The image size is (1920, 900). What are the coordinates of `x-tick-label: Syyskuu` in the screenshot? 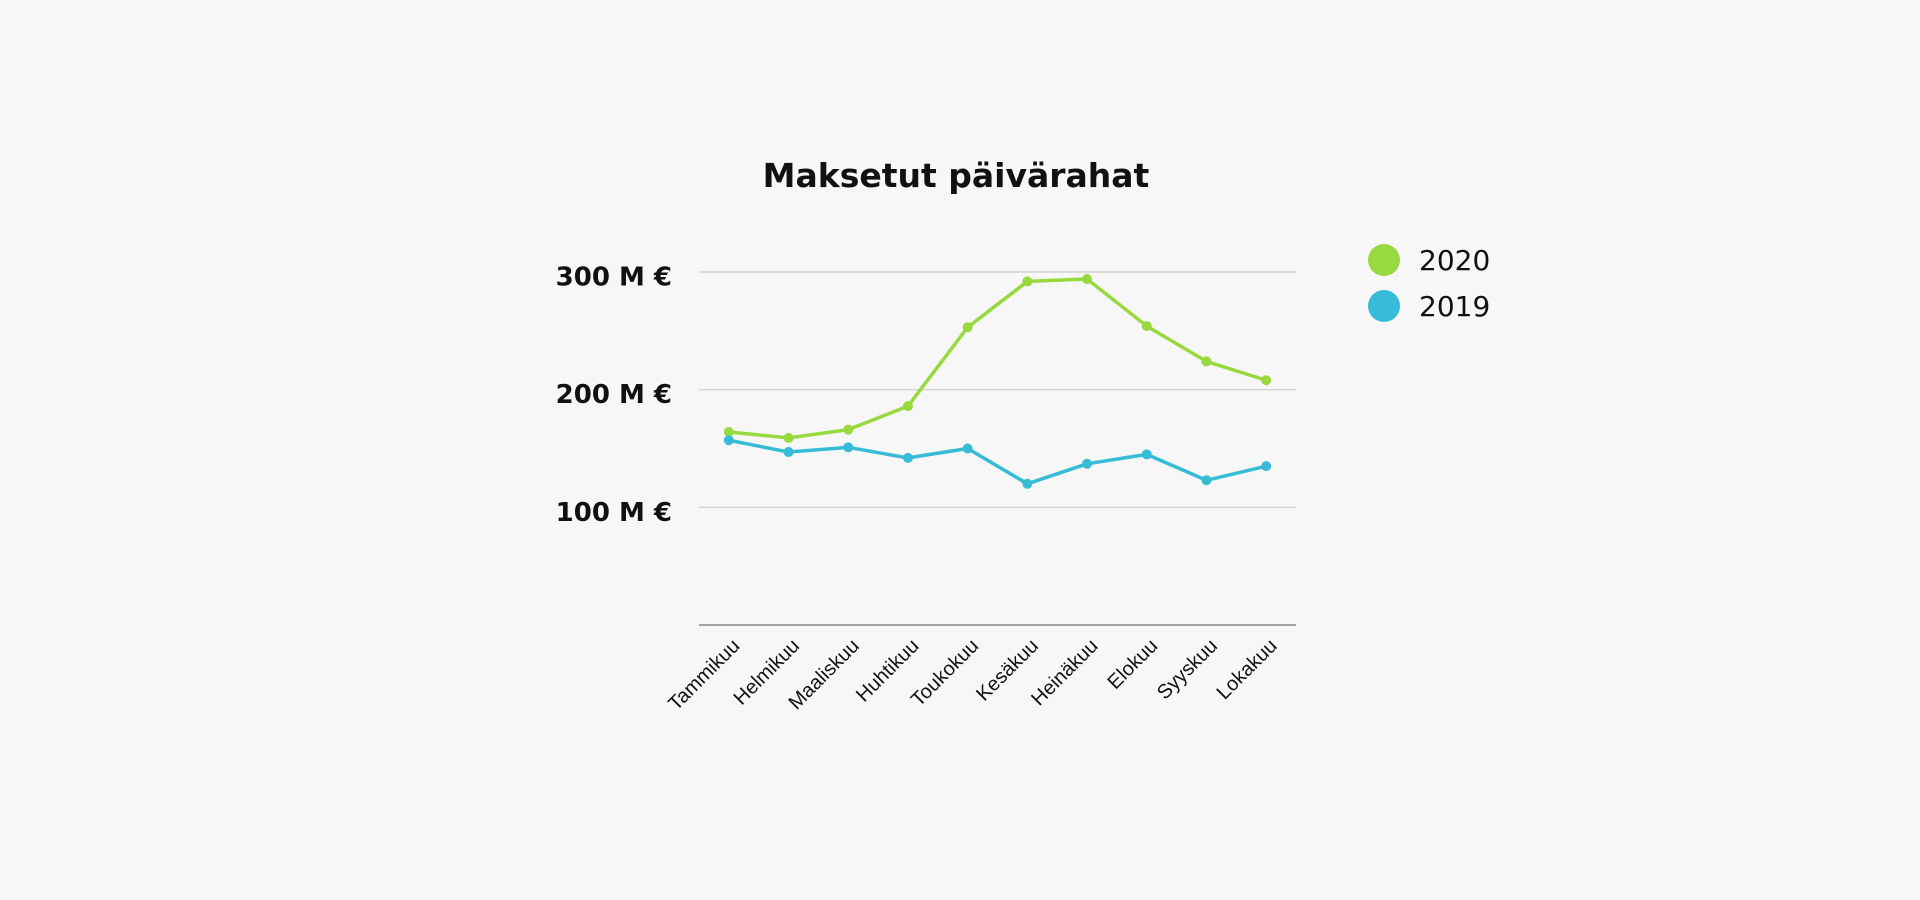 It's located at (1187, 669).